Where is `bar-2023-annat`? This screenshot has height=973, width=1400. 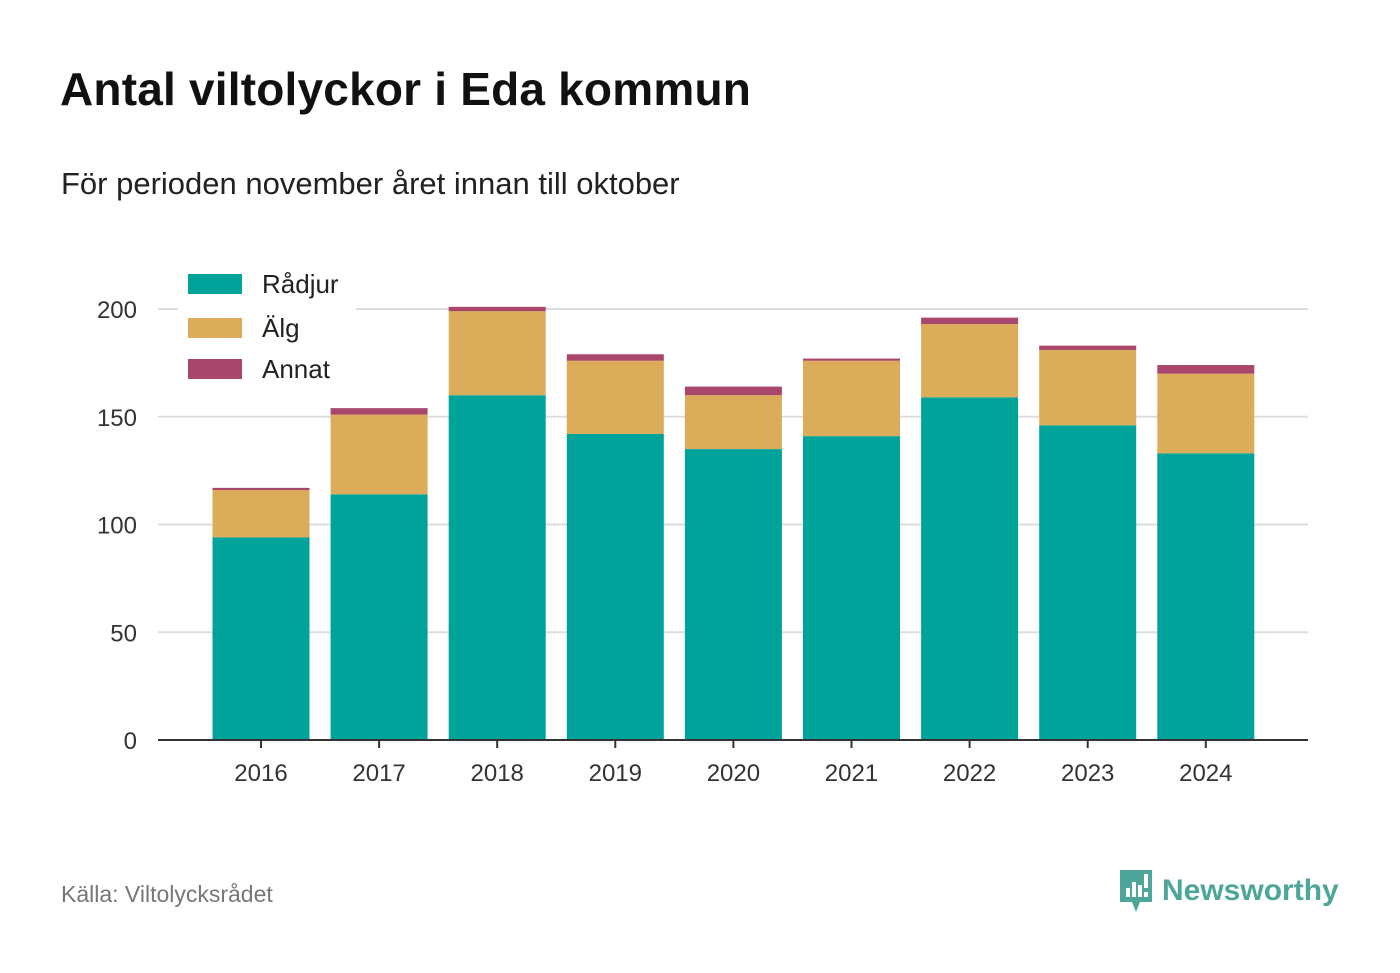
bar-2023-annat is located at coordinates (1088, 347).